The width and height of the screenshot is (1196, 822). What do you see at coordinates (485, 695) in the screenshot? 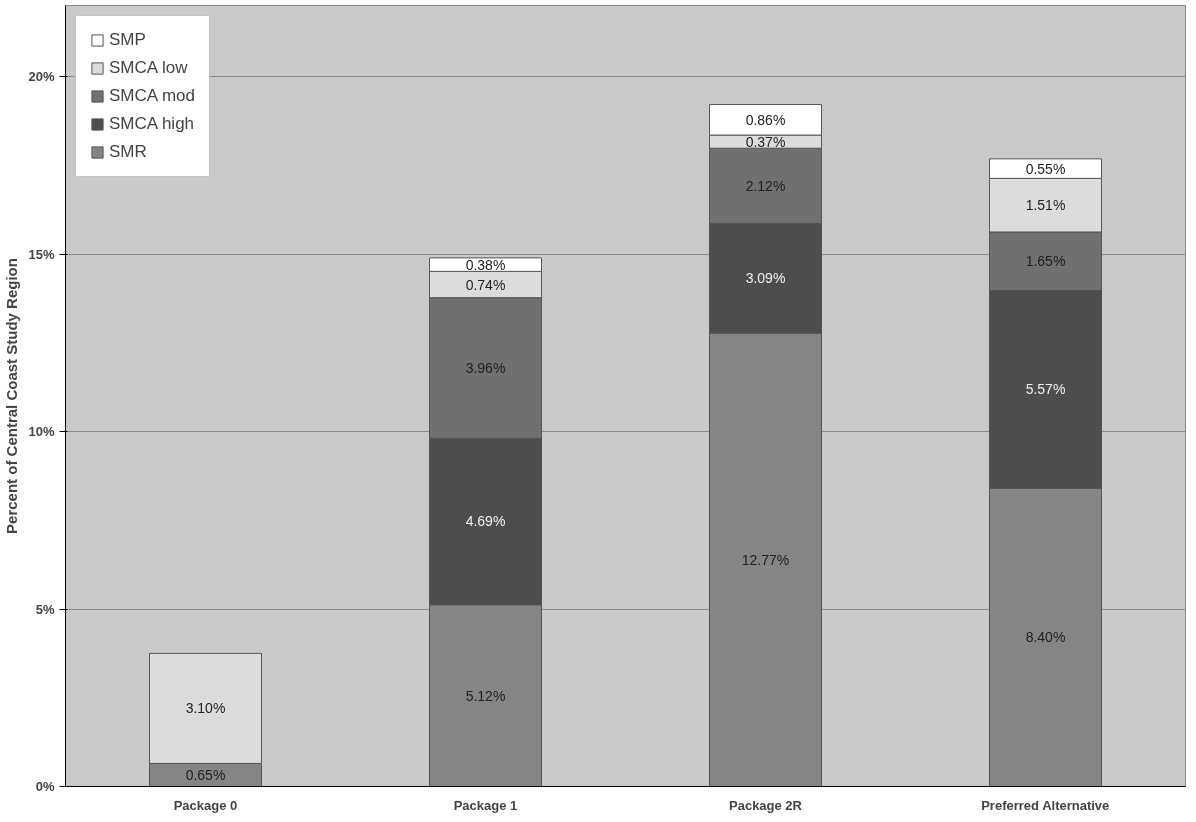
I see `data-label: 5.12%` at bounding box center [485, 695].